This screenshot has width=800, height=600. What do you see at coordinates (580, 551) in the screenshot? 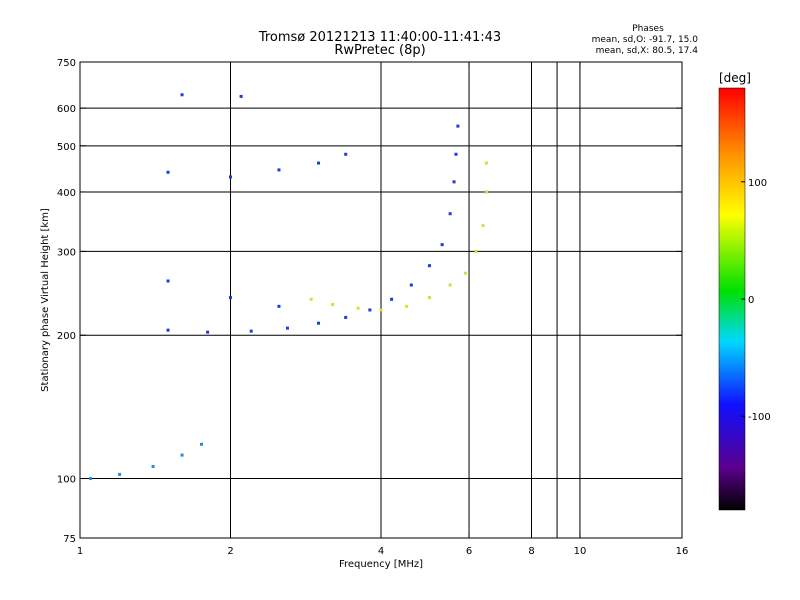
I see `x-tick-label: 10` at bounding box center [580, 551].